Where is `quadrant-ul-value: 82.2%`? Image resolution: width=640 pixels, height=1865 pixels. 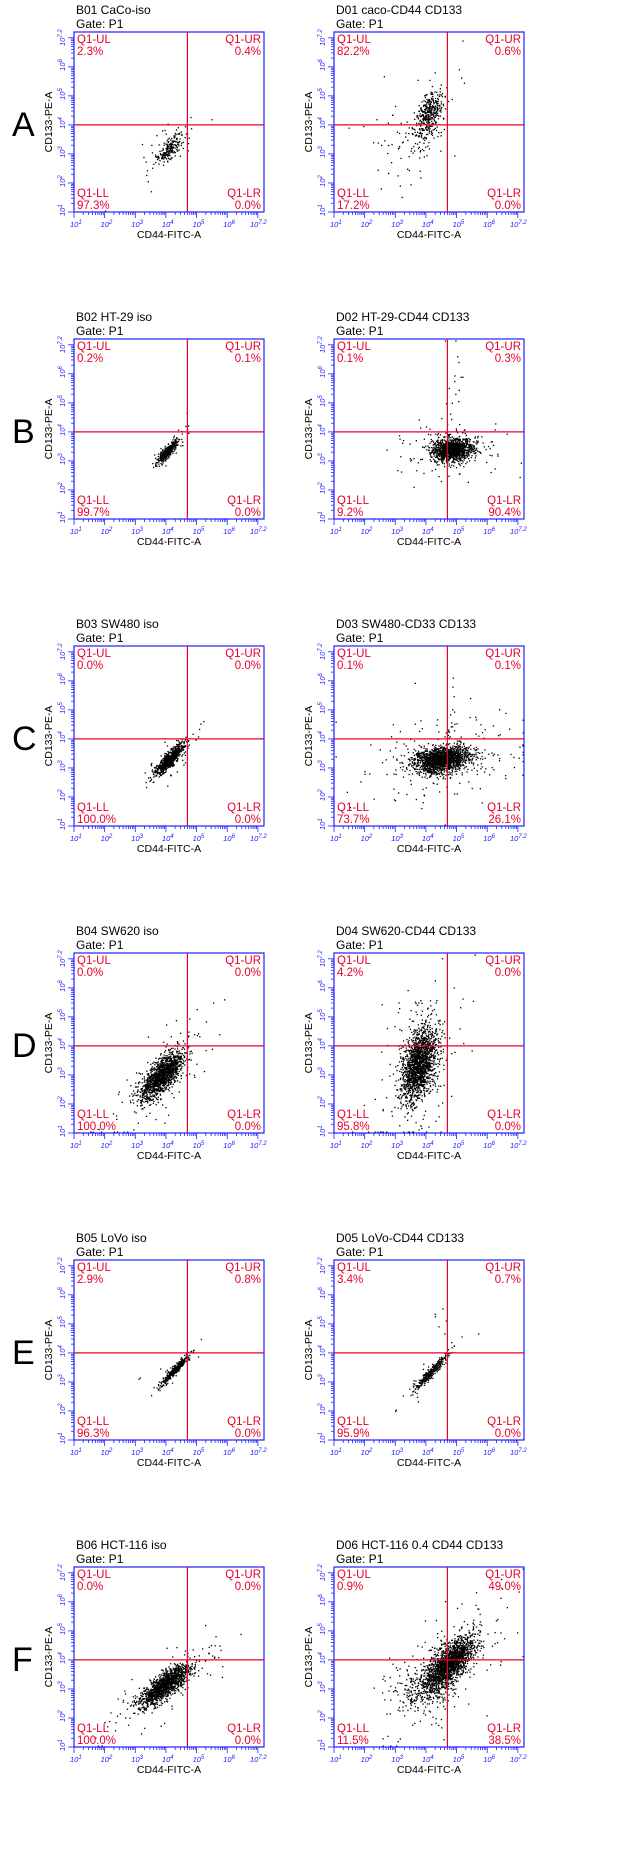 quadrant-ul-value: 82.2% is located at coordinates (353, 52).